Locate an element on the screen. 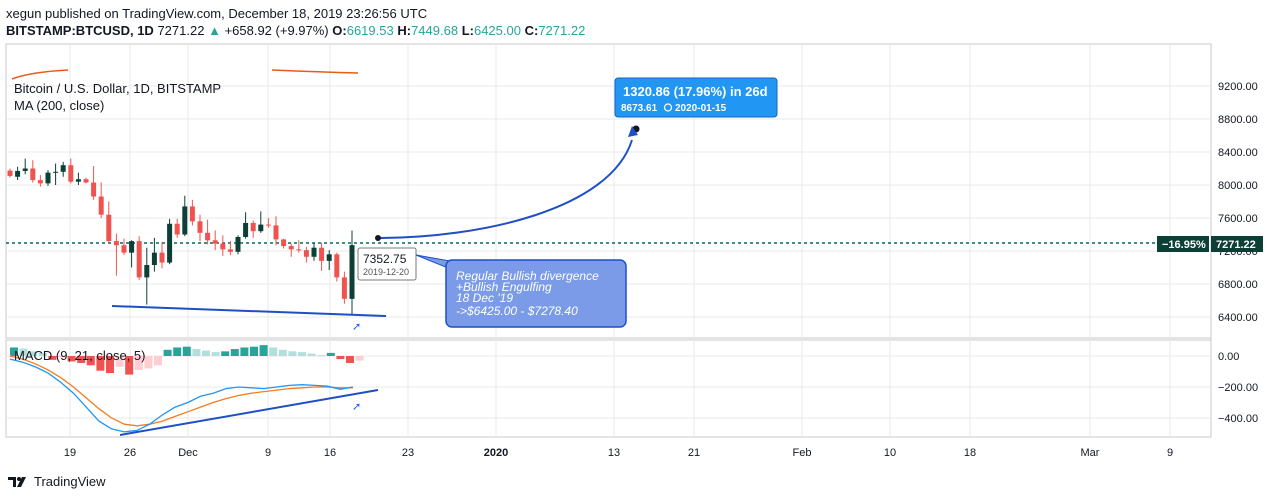 The image size is (1274, 502). projection-curve is located at coordinates (505, 189).